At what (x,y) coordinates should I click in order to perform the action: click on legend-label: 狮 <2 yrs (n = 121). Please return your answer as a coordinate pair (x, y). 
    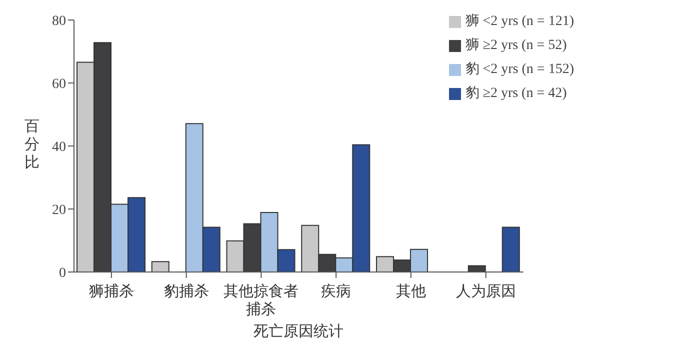
    Looking at the image, I should click on (519, 21).